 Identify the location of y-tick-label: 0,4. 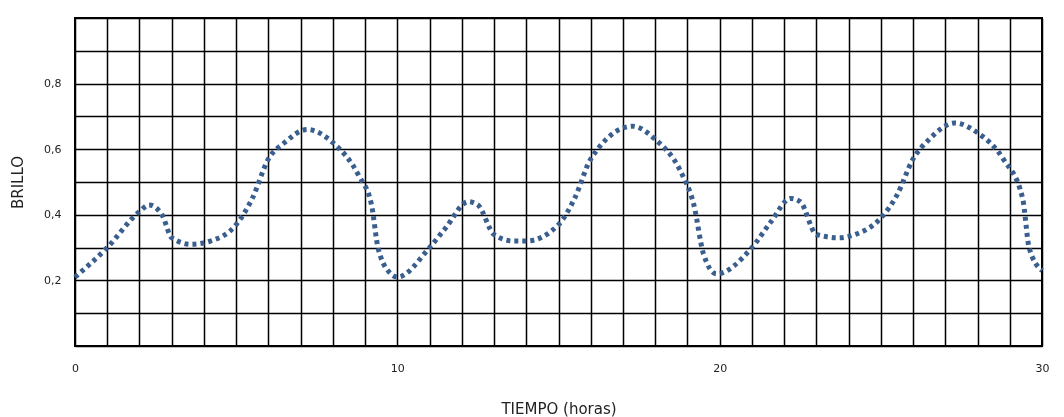
(53, 215).